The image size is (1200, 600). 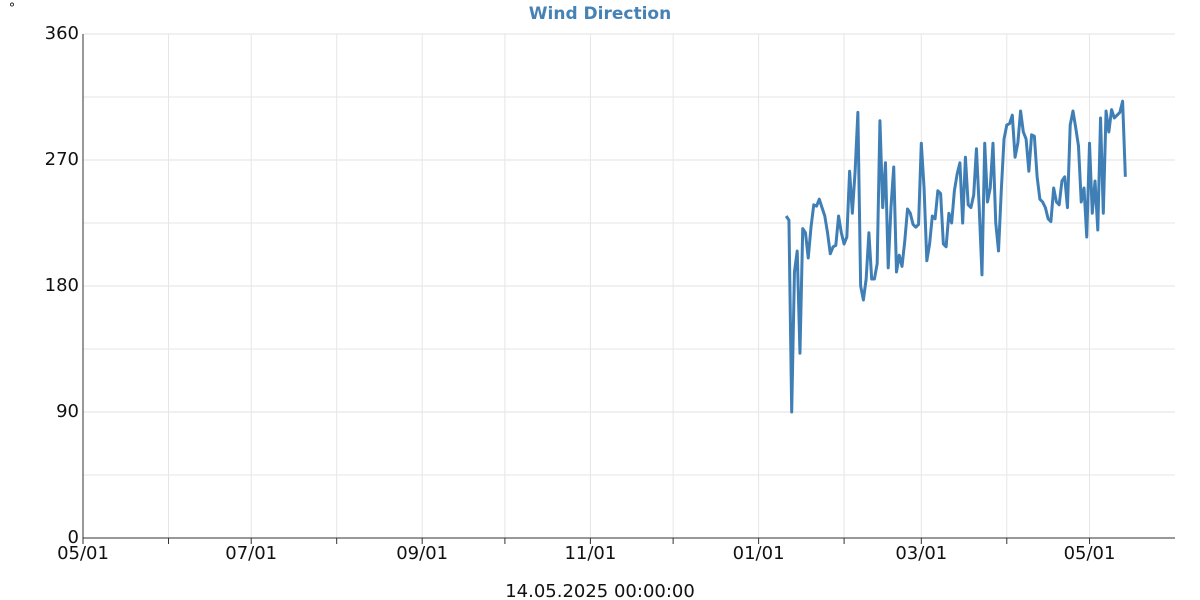 I want to click on y-tick-label: 0, so click(x=73, y=537).